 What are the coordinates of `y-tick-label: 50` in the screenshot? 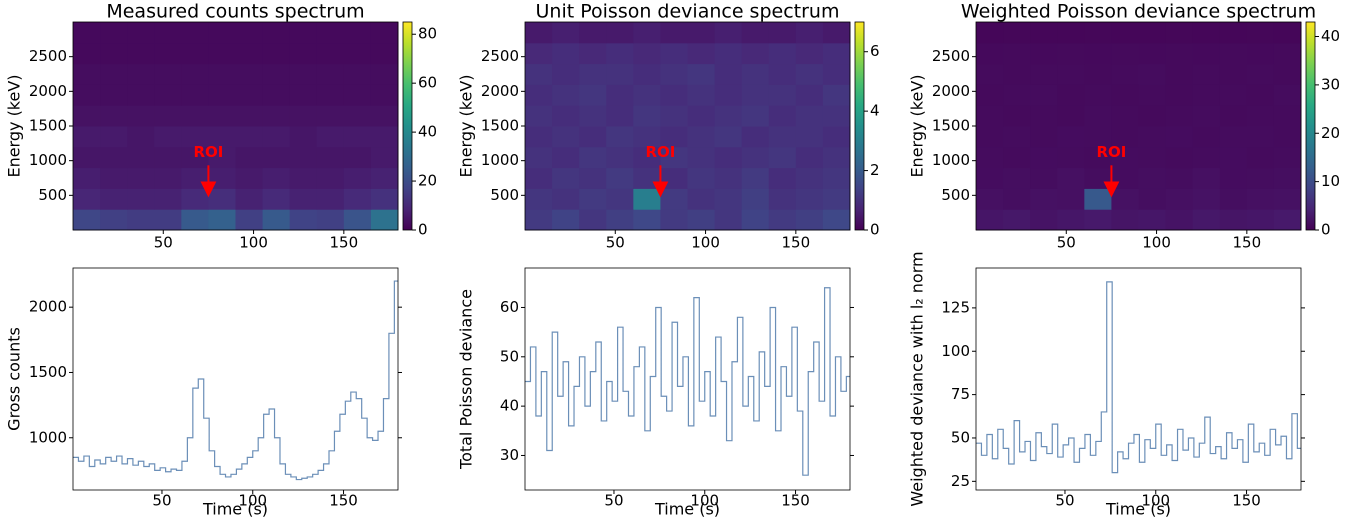 It's located at (960, 437).